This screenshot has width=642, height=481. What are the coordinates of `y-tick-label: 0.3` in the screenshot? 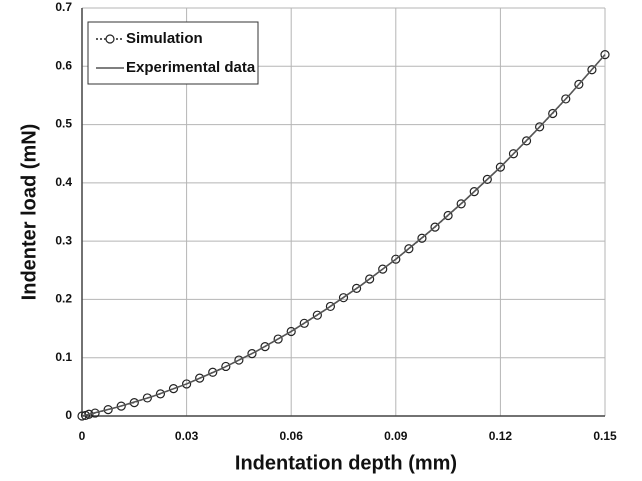 It's located at (63, 240).